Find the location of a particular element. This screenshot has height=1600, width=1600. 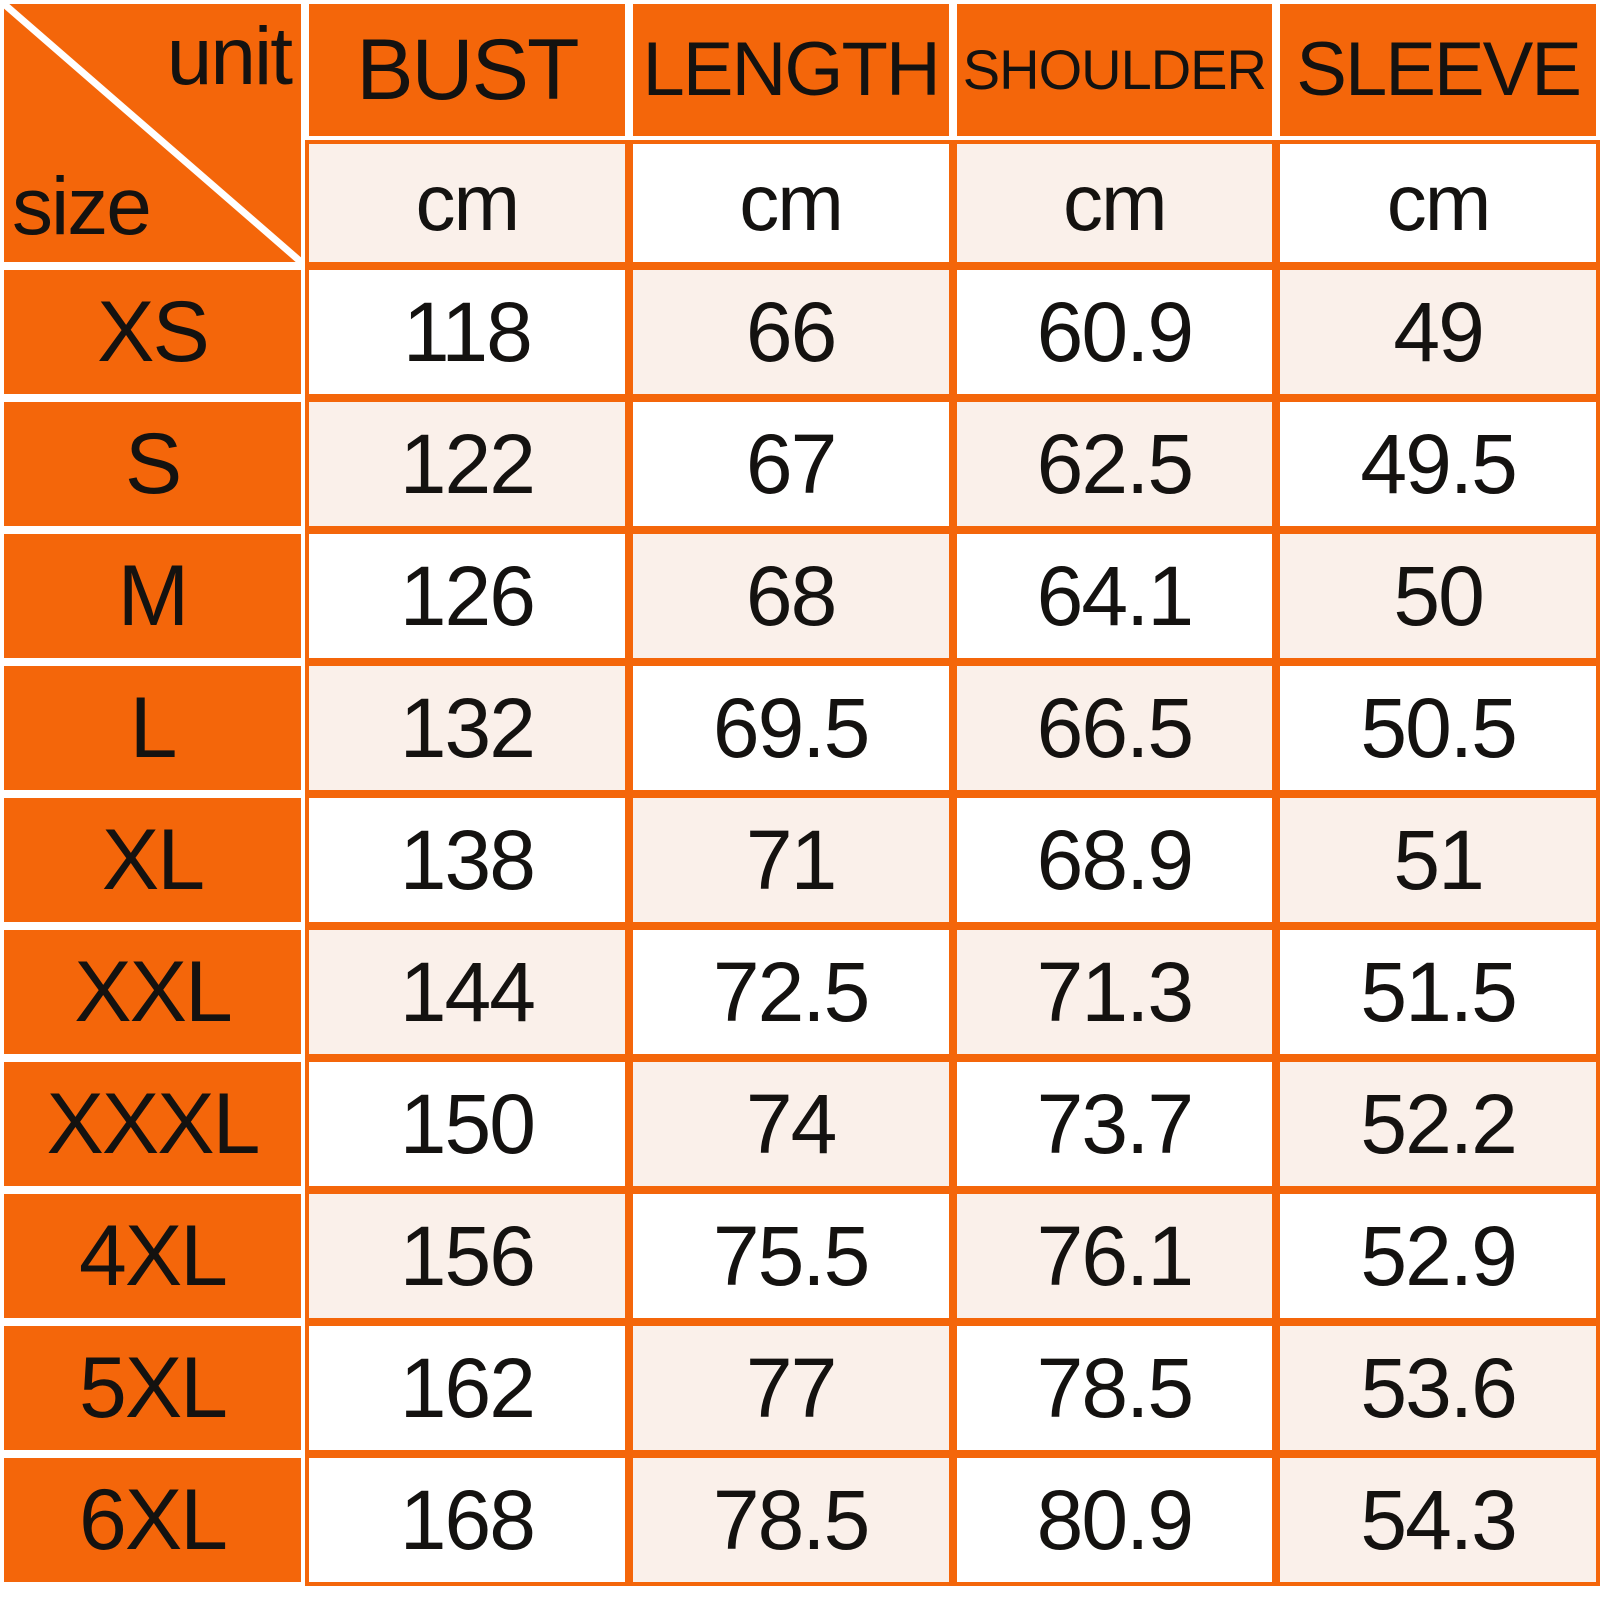

value-xl-bust: 138 is located at coordinates (467, 860).